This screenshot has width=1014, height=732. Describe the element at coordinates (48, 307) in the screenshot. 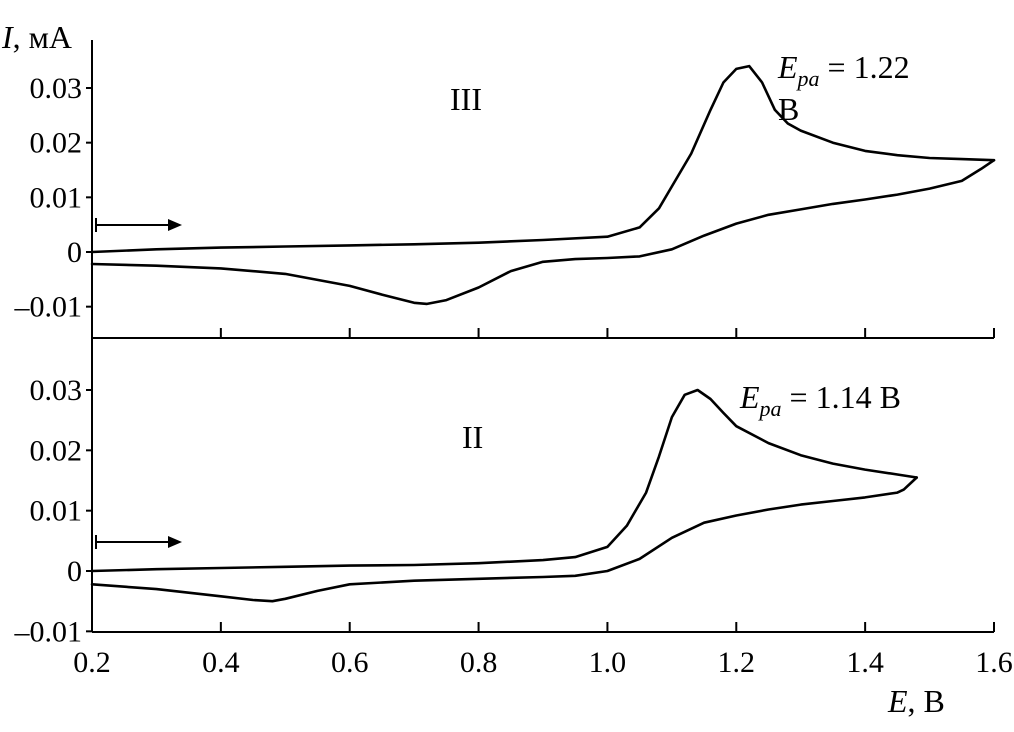

I see `y-tick-label-top: –0.01` at that location.